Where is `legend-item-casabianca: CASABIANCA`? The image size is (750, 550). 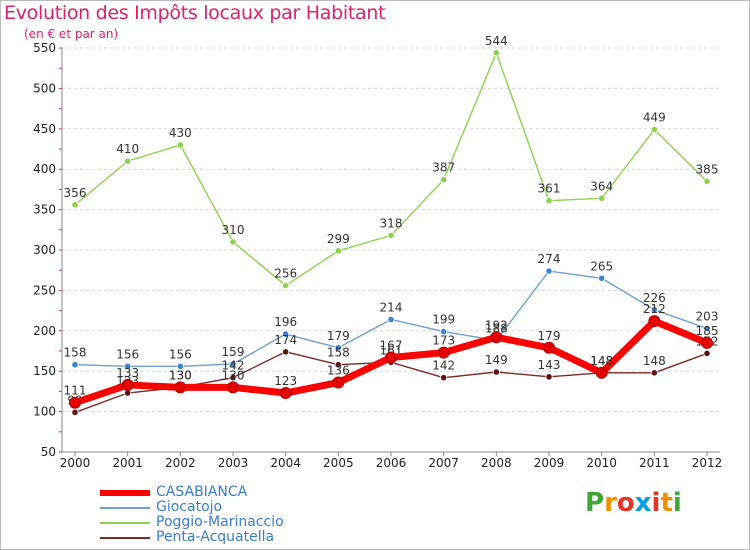
legend-item-casabianca: CASABIANCA is located at coordinates (230, 492).